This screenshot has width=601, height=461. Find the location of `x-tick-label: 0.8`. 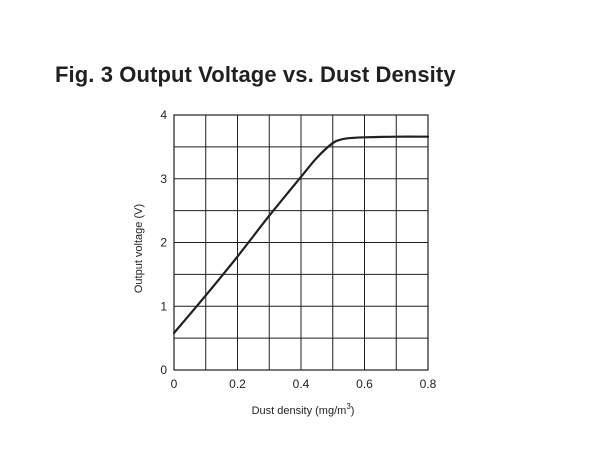

x-tick-label: 0.8 is located at coordinates (428, 384).